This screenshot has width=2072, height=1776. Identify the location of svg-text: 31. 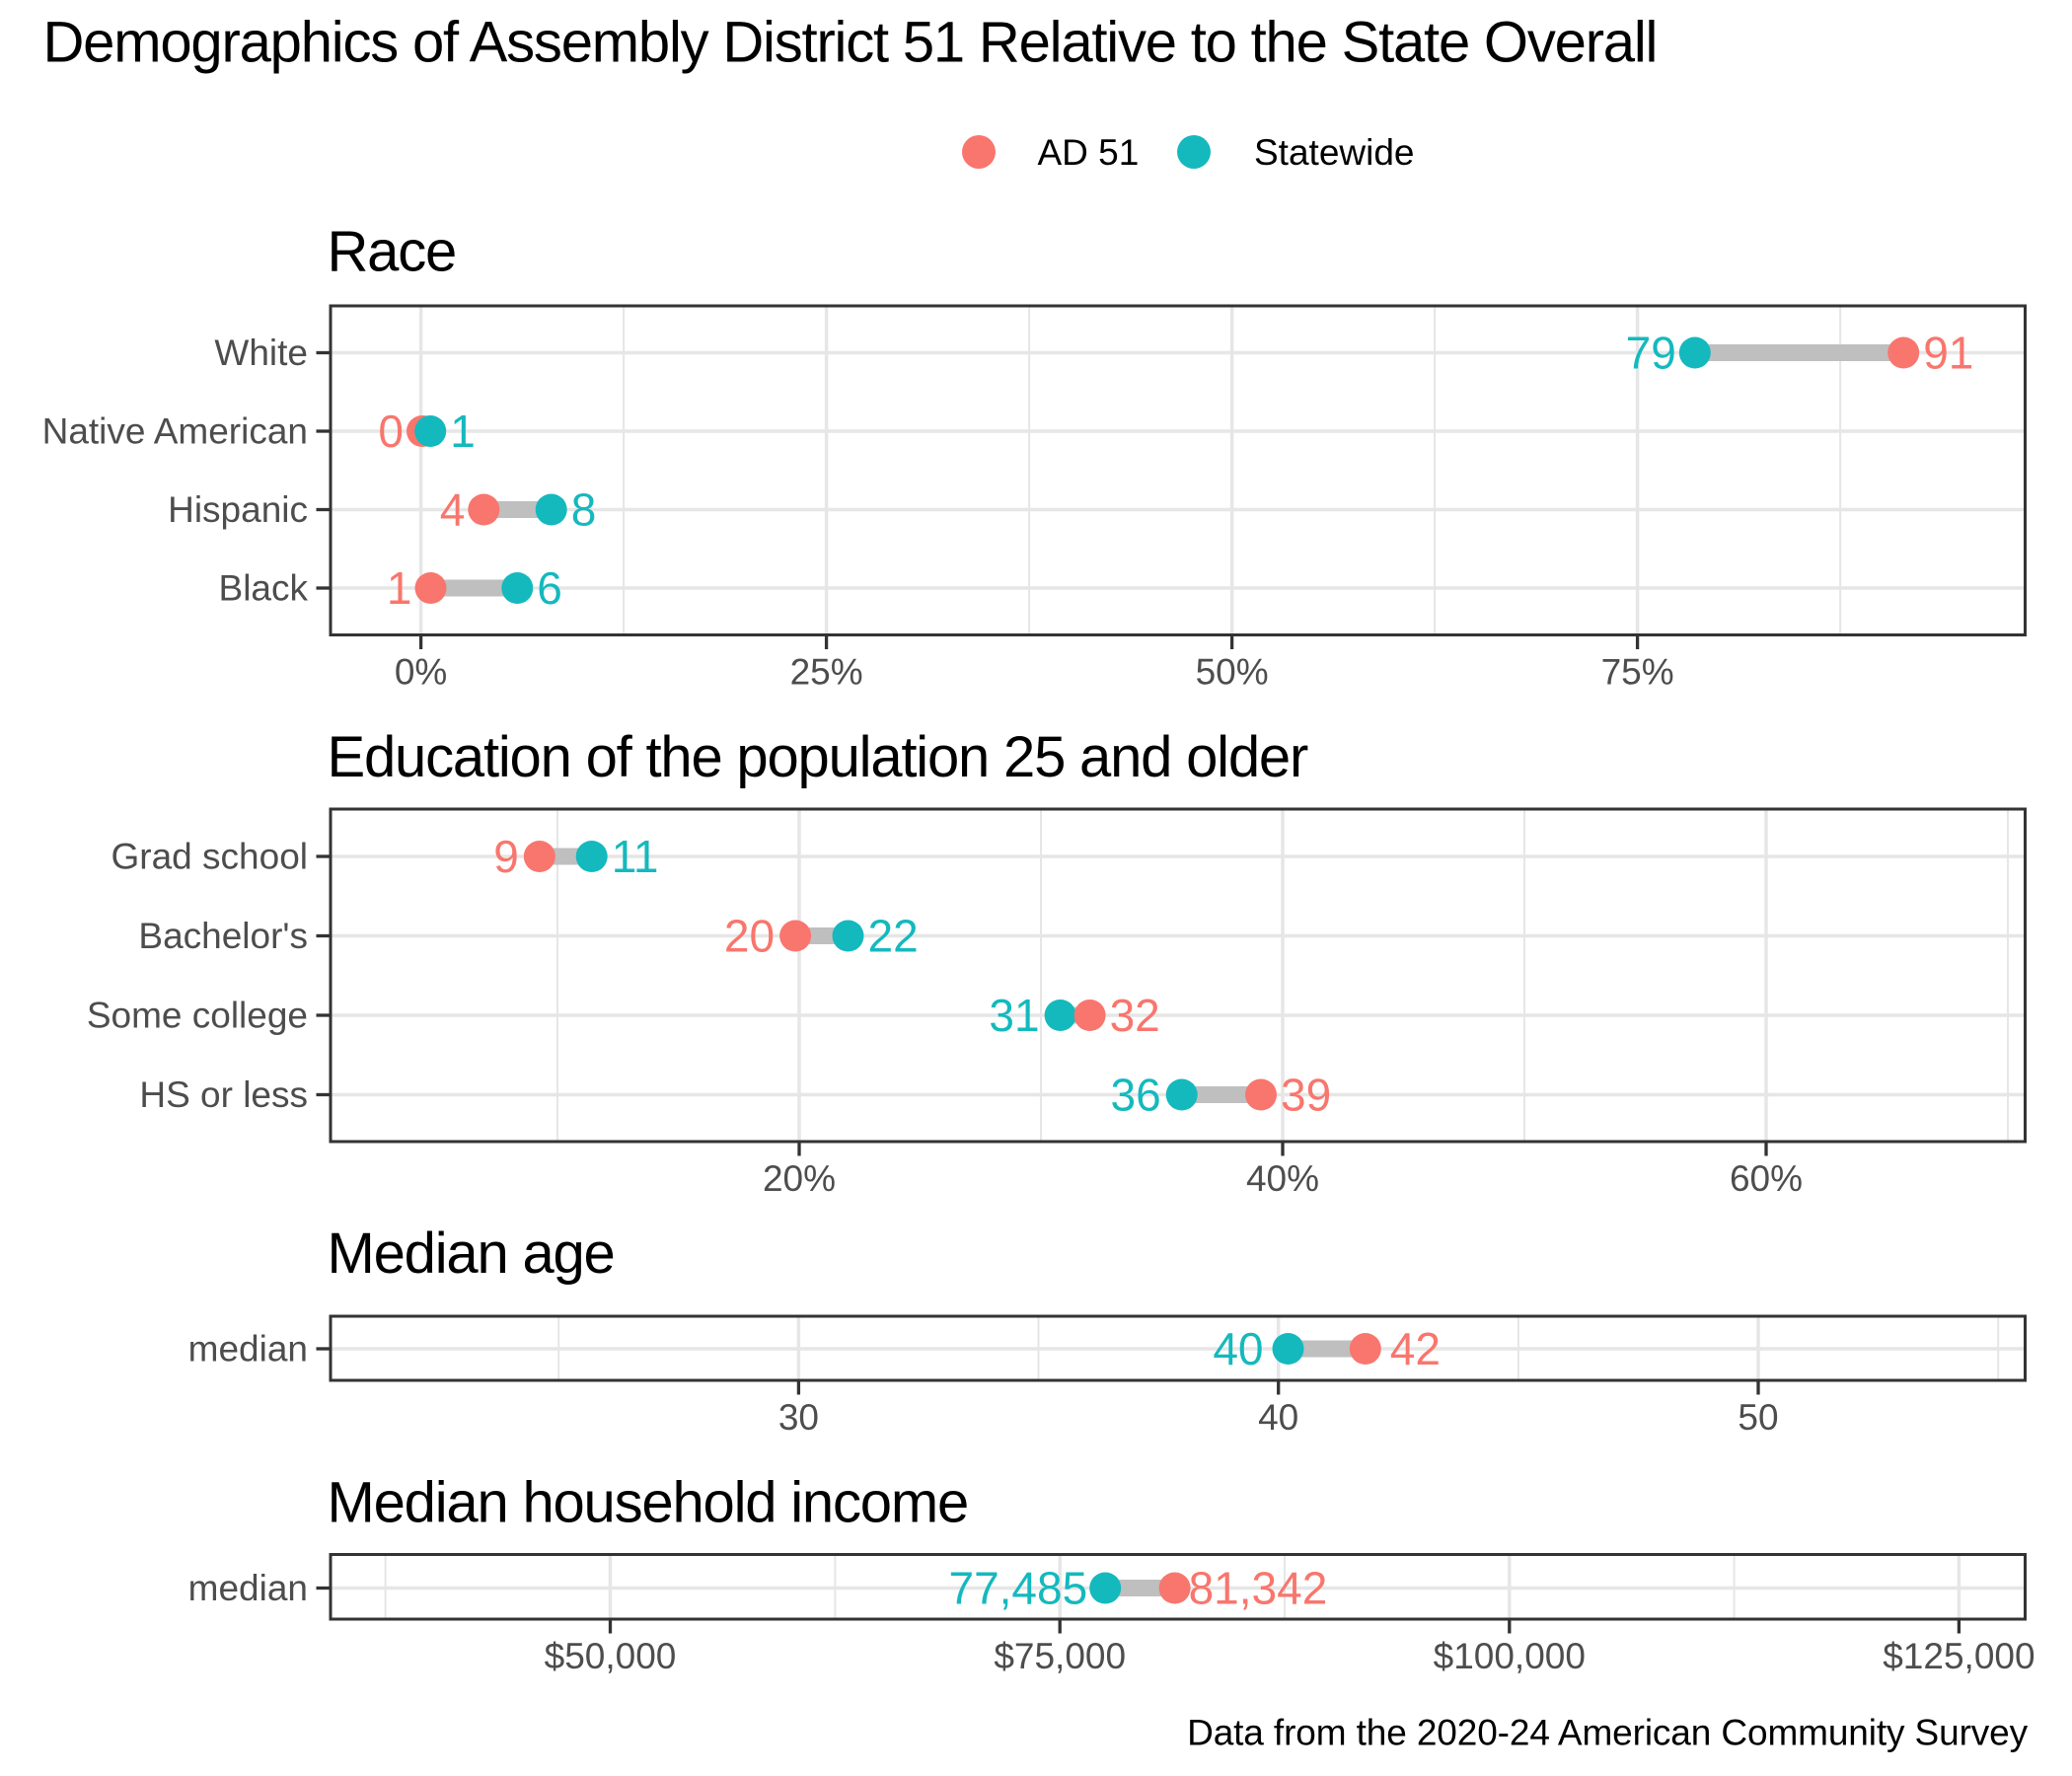
(1014, 1016).